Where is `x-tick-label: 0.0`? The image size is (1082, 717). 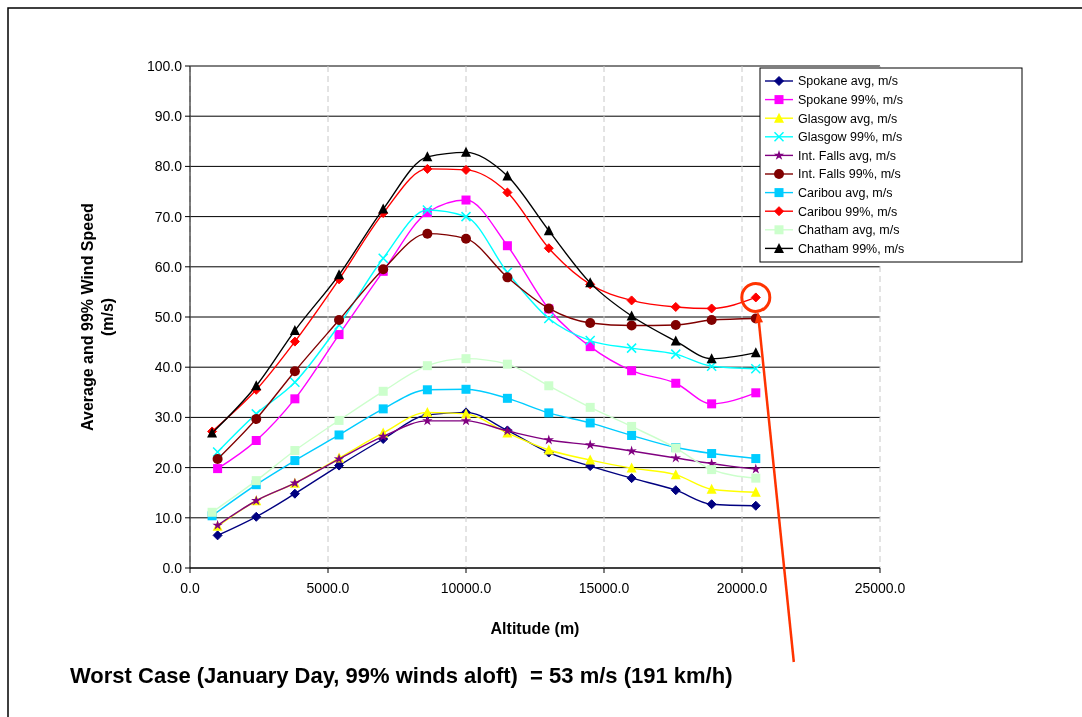
x-tick-label: 0.0 is located at coordinates (190, 588).